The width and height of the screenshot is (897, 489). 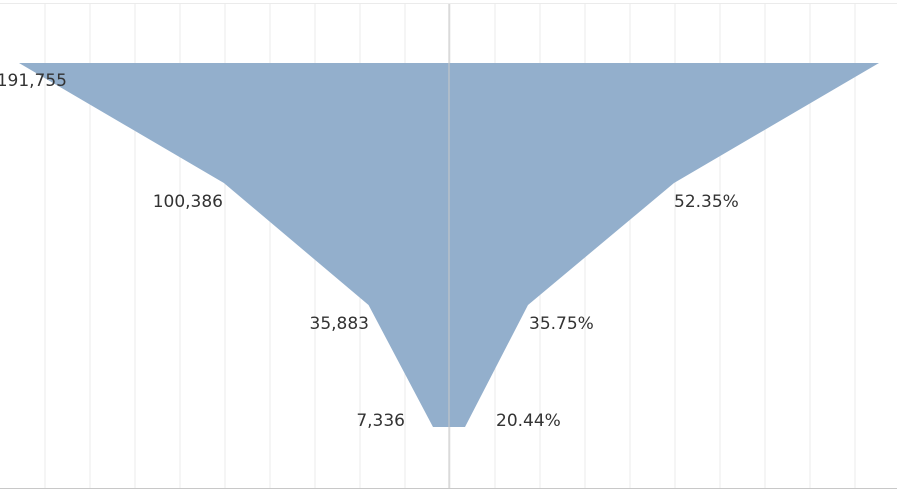 What do you see at coordinates (380, 421) in the screenshot?
I see `count-label-stage-4: 7,336` at bounding box center [380, 421].